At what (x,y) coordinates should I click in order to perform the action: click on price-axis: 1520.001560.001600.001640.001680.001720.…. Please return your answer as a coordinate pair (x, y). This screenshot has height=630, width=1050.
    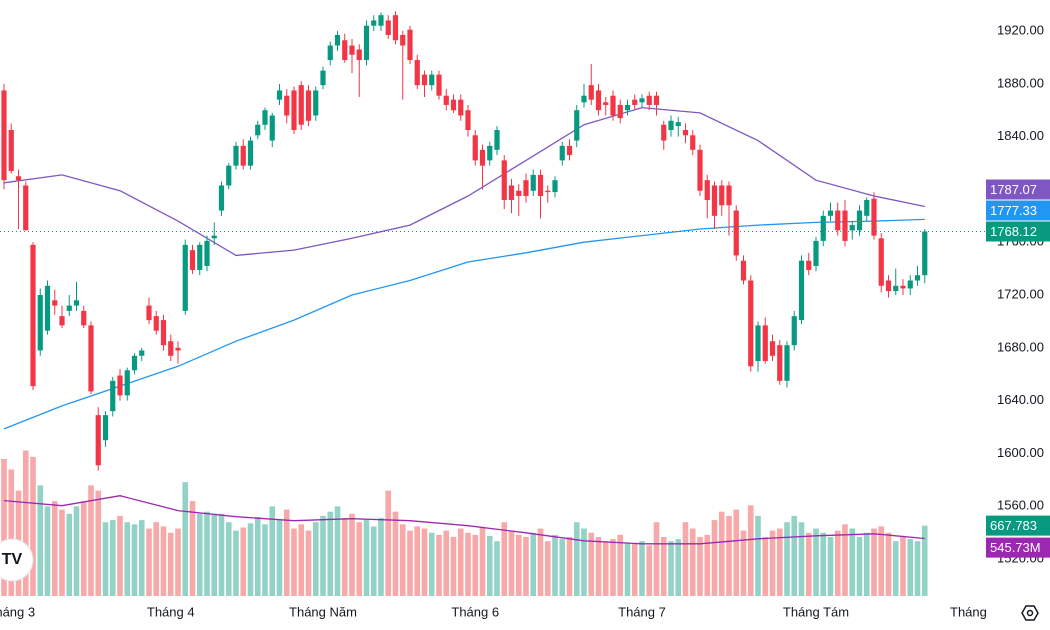
    Looking at the image, I should click on (1018, 293).